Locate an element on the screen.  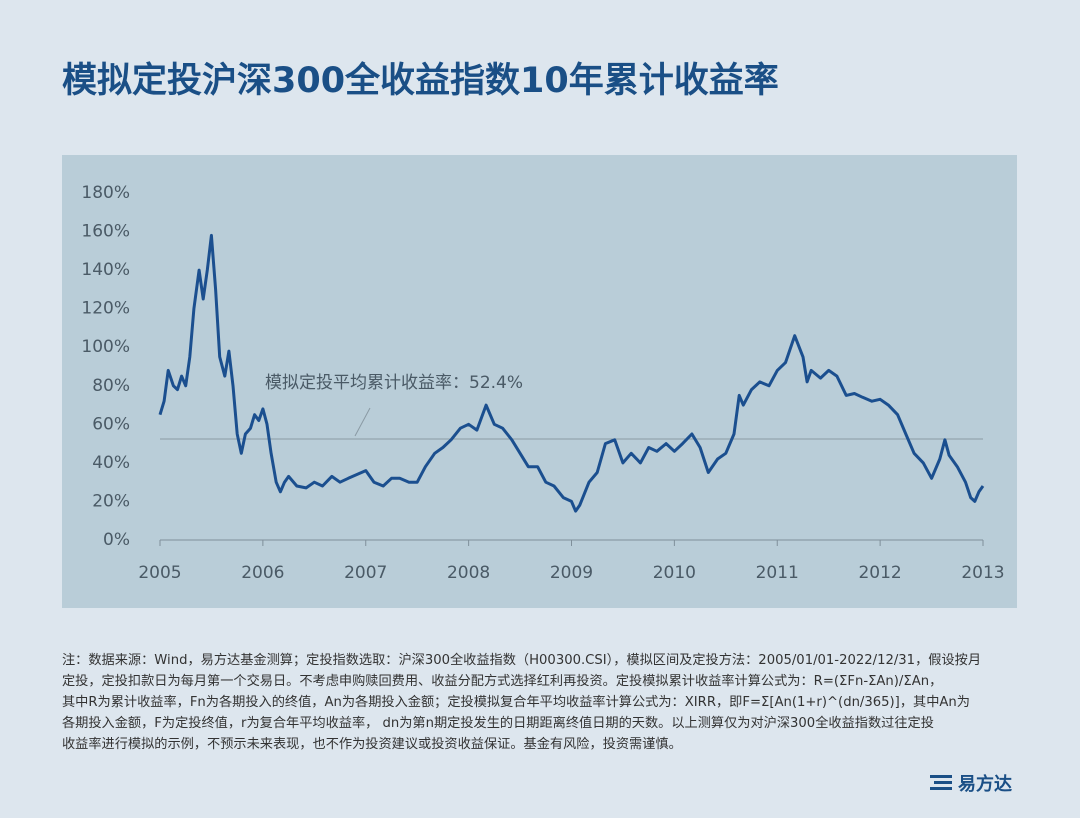
logo: 易方达 is located at coordinates (971, 783).